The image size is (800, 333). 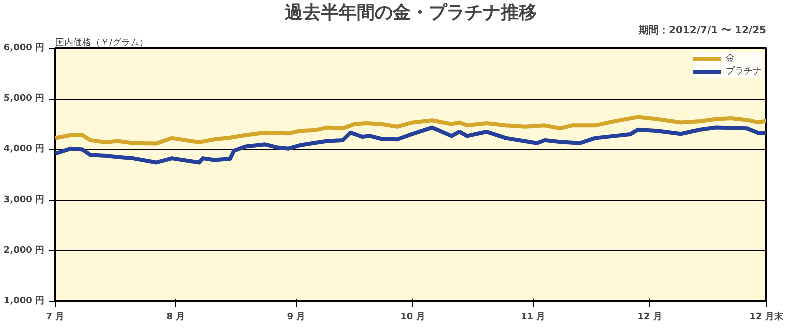 I want to click on x-tick-label: 12 月末, so click(x=767, y=317).